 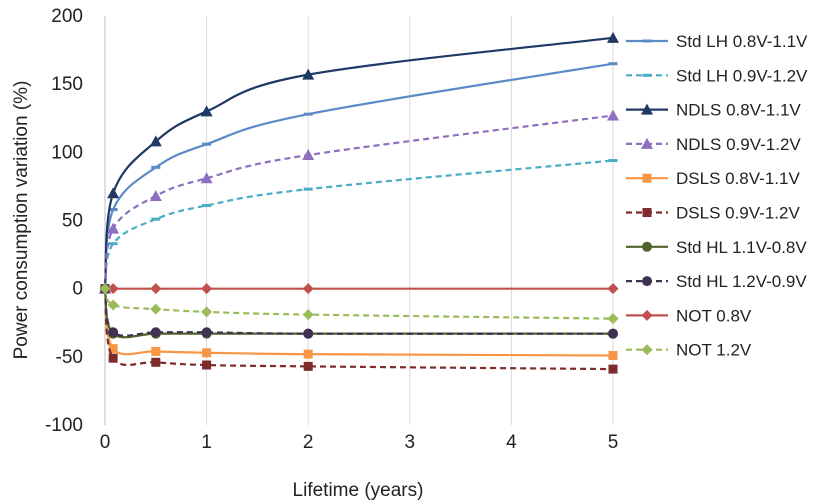 I want to click on legend-label: Std LH 0.8V-1.1V, so click(x=742, y=41).